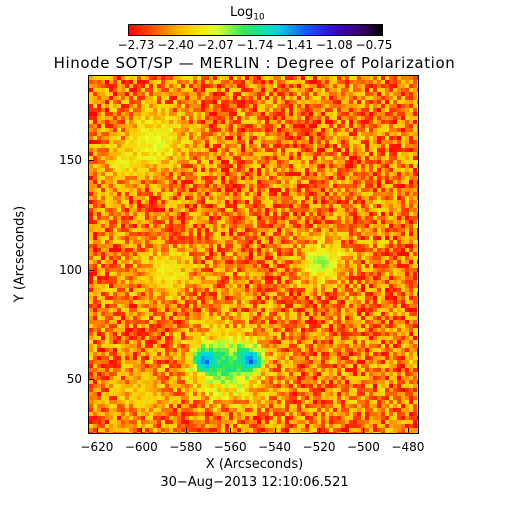  Describe the element at coordinates (176, 45) in the screenshot. I see `colorbar-tick-label: −2.40` at that location.